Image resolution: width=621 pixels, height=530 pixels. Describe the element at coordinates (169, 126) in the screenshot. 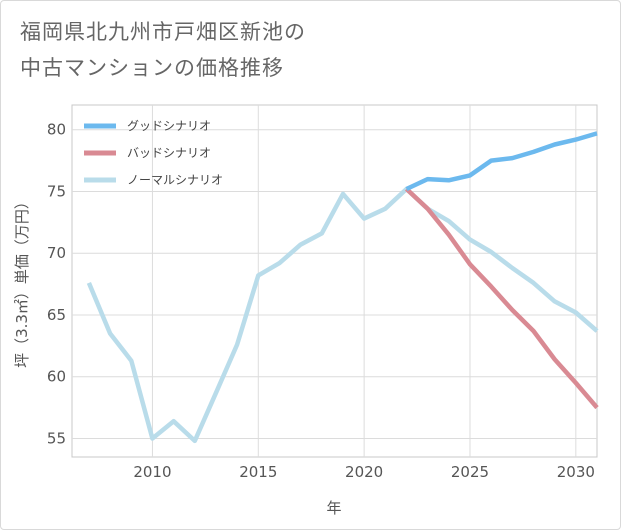

I see `legend-label-0: グッドシナリオ` at that location.